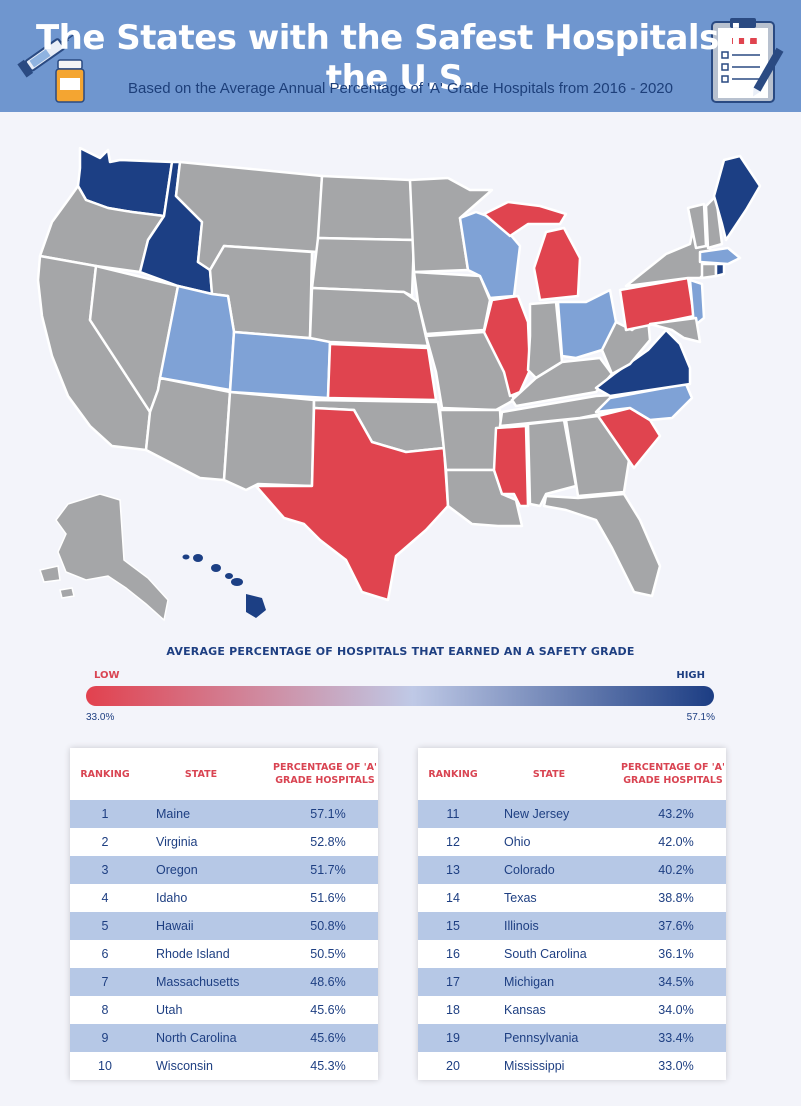 This screenshot has width=801, height=1106. I want to click on state-maryland-delaware, so click(675, 330).